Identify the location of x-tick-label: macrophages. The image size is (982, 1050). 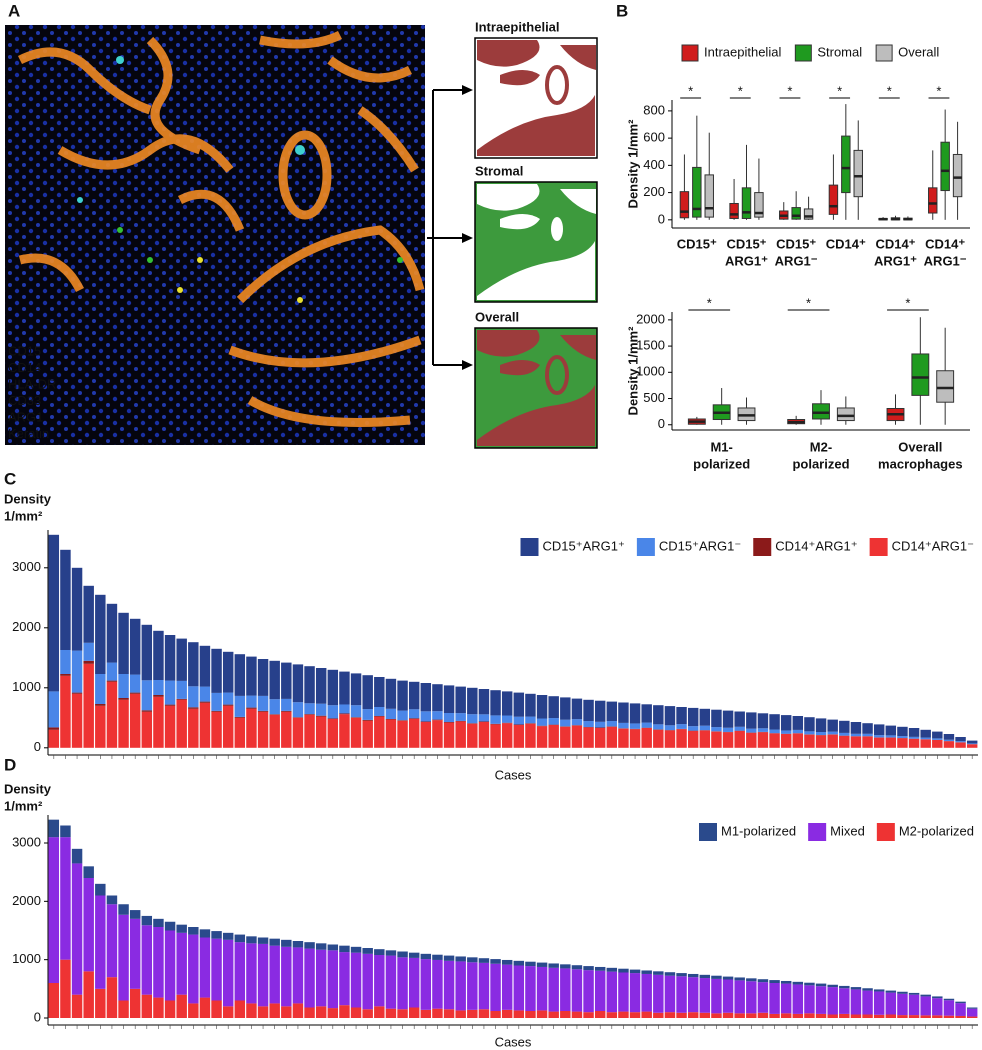
(920, 463).